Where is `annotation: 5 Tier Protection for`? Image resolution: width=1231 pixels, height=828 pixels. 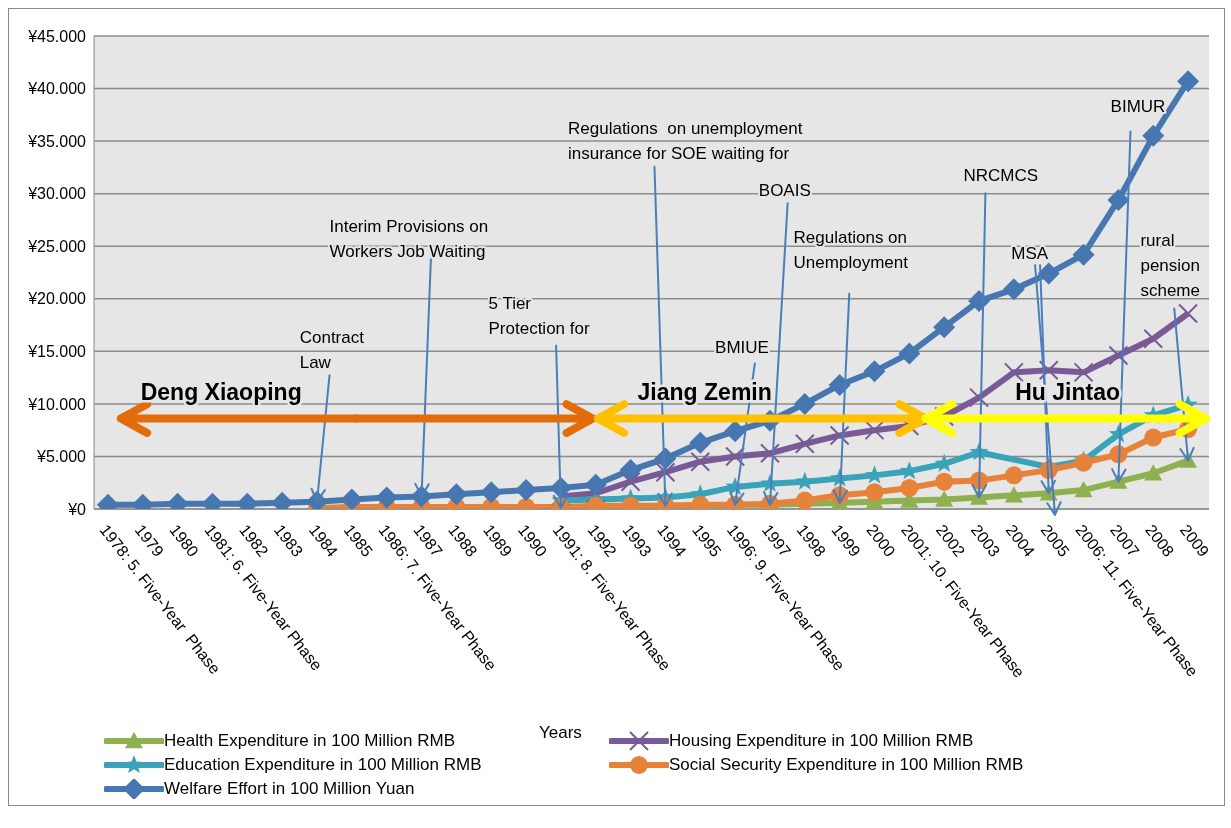 annotation: 5 Tier Protection for is located at coordinates (539, 315).